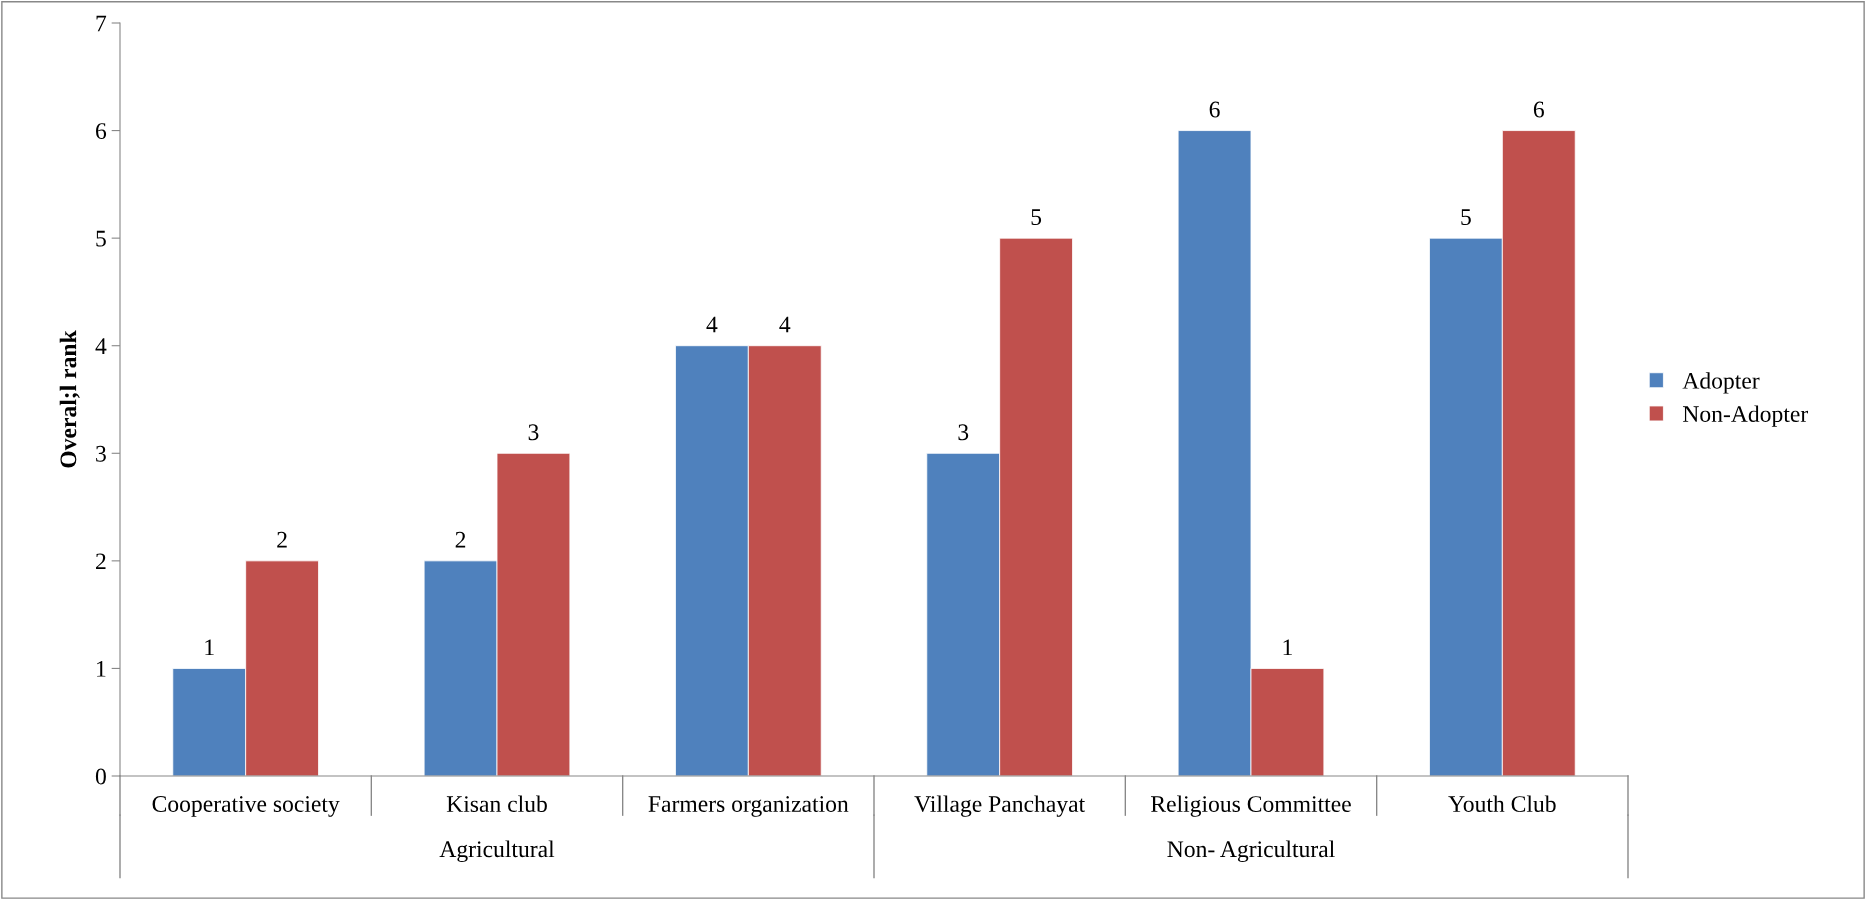  Describe the element at coordinates (101, 453) in the screenshot. I see `y-tick-label: 3` at that location.